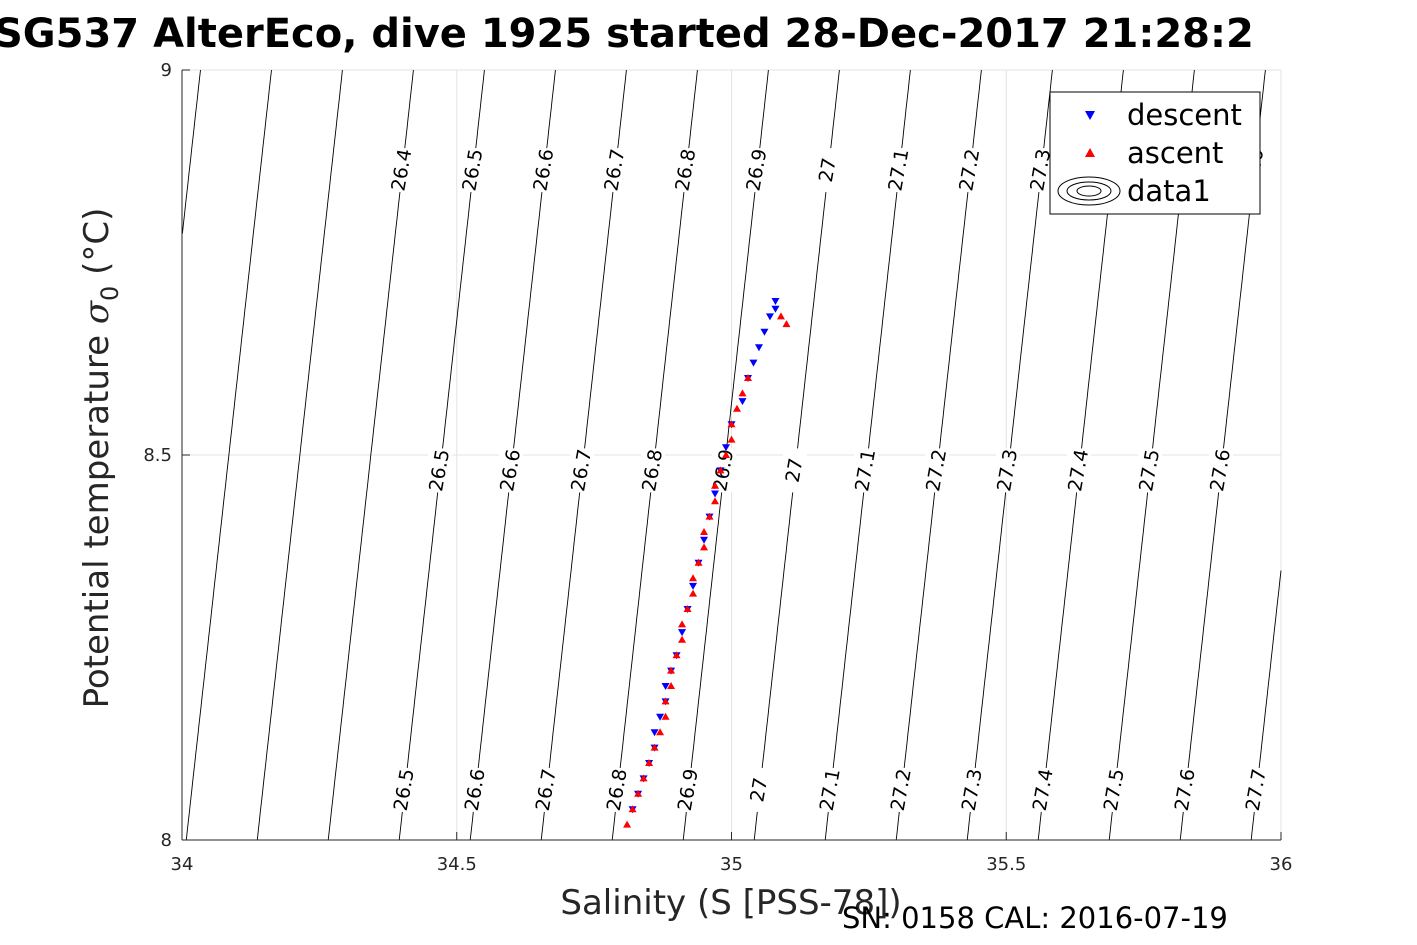  I want to click on y-axis-label: Potential temperature σ0 (°C), so click(100, 458).